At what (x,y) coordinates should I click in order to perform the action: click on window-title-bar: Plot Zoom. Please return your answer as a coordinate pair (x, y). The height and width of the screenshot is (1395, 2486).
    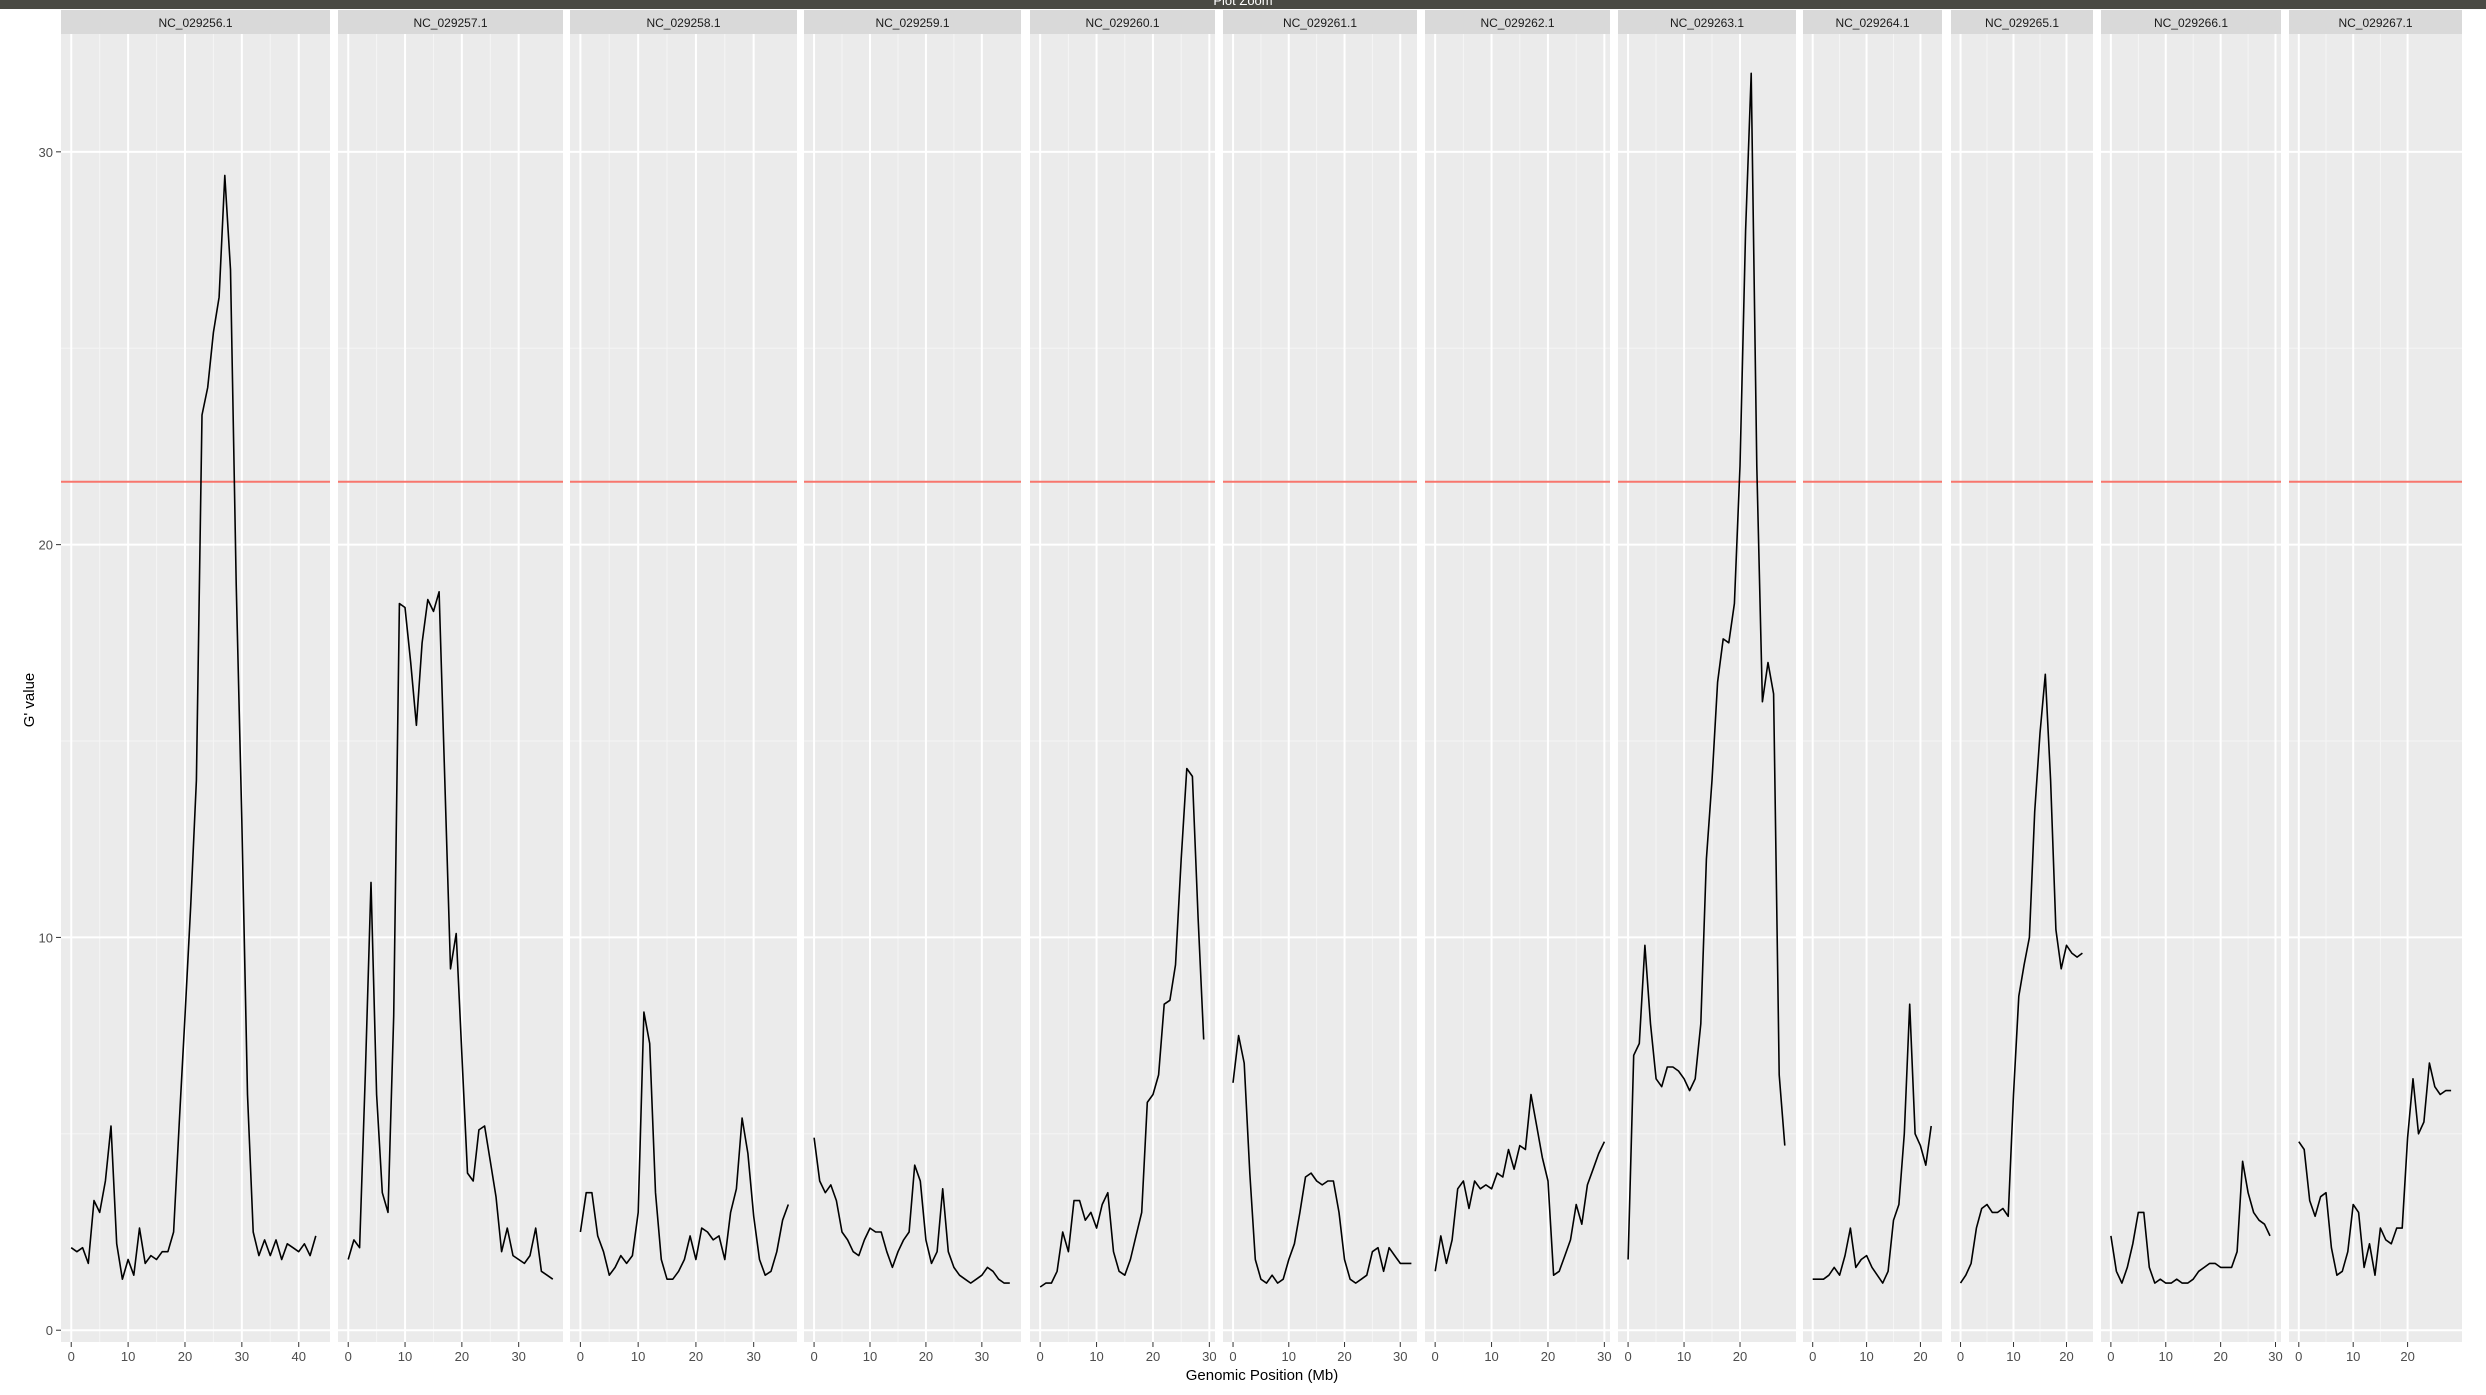
    Looking at the image, I should click on (1243, 4).